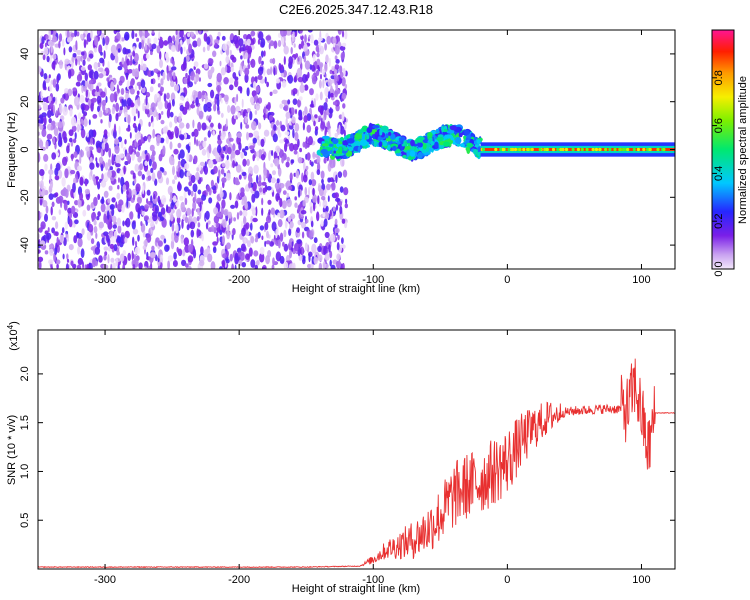 The width and height of the screenshot is (750, 600). I want to click on colorbar-tick-label: 0.8, so click(719, 77).